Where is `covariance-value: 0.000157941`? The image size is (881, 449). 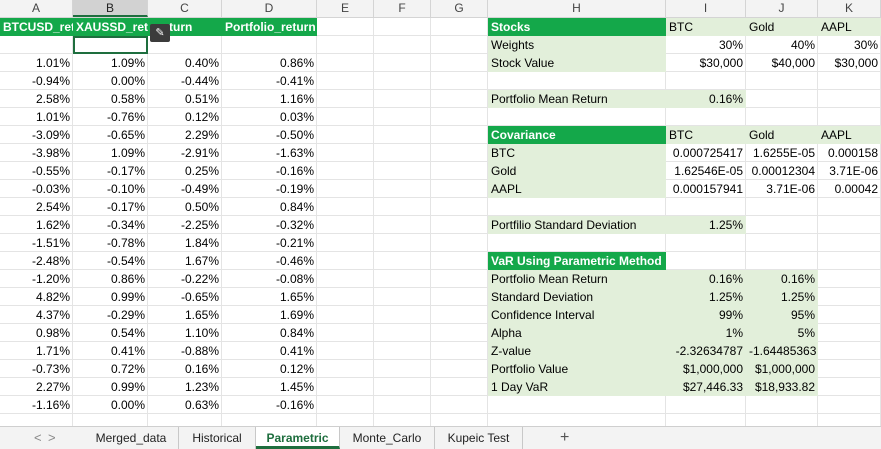 covariance-value: 0.000157941 is located at coordinates (707, 189).